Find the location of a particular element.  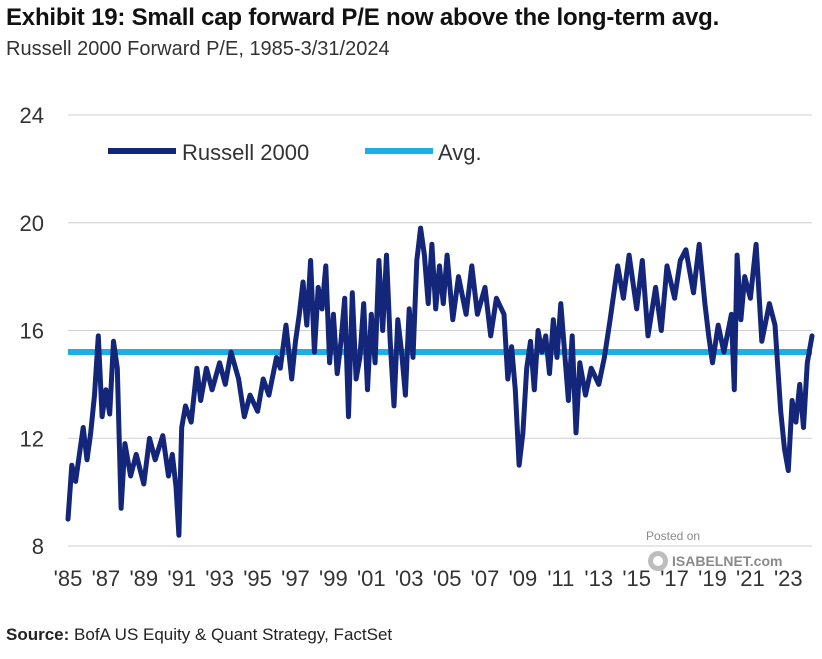

y-tick-label-24: 24 is located at coordinates (32, 115).